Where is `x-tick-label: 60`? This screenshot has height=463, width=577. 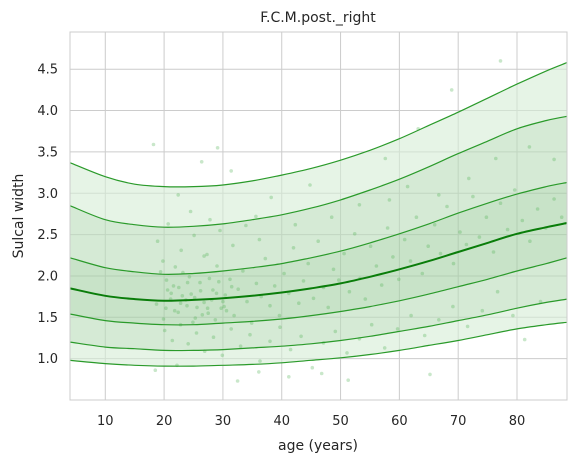 x-tick-label: 60 is located at coordinates (399, 421).